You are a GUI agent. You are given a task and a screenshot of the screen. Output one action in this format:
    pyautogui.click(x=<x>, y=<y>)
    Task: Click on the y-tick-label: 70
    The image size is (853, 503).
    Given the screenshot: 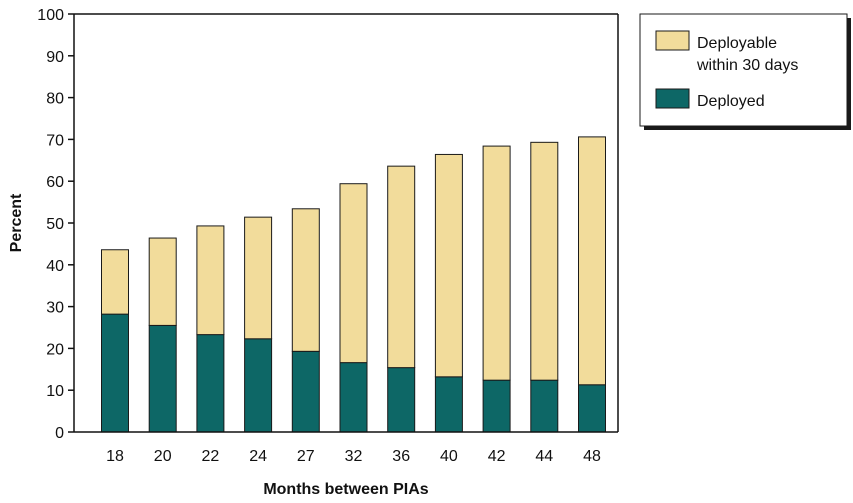 What is the action you would take?
    pyautogui.click(x=55, y=140)
    